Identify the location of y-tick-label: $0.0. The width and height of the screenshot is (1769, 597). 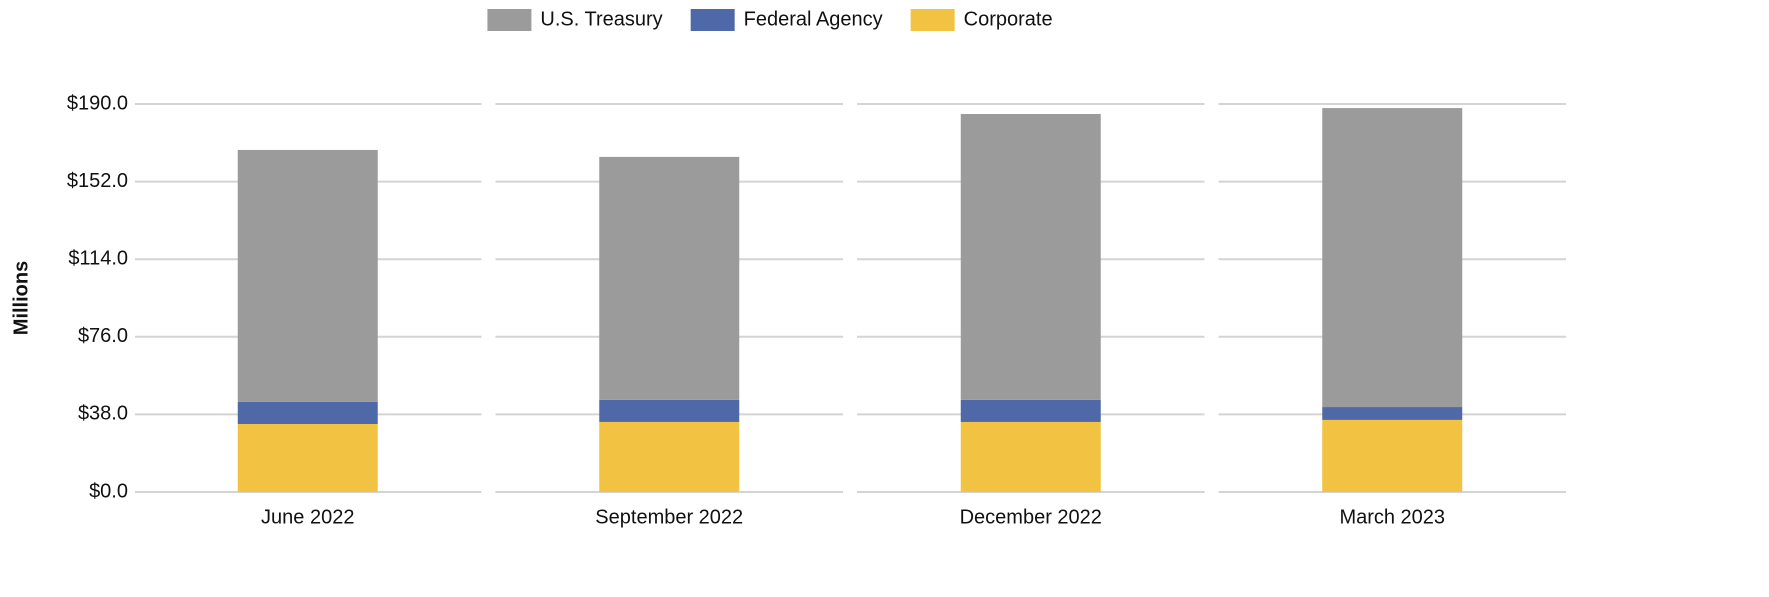
(108, 491).